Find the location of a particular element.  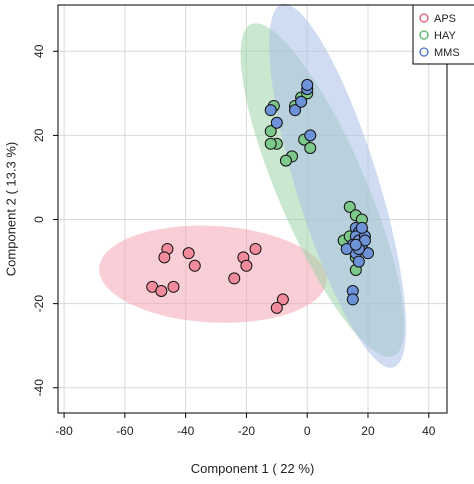

x-tick-label: 0 is located at coordinates (307, 431).